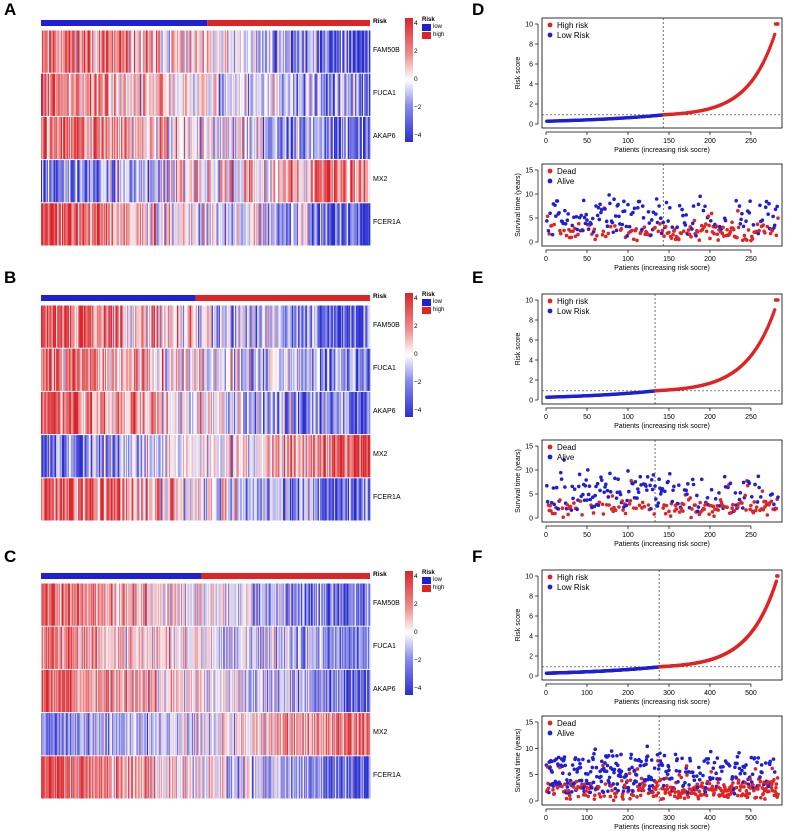 The image size is (790, 831). What do you see at coordinates (662, 760) in the screenshot?
I see `plot-frame` at bounding box center [662, 760].